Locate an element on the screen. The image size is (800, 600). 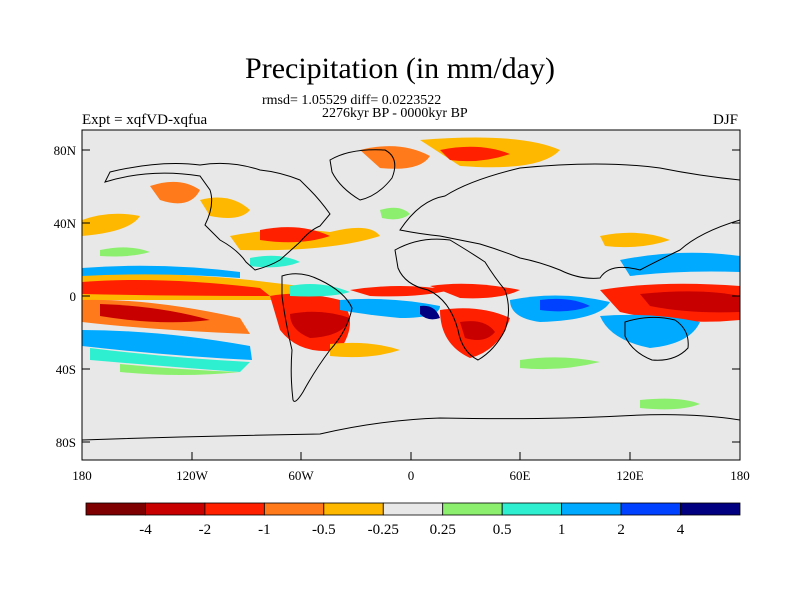
lon-tick-label: 0 is located at coordinates (411, 475).